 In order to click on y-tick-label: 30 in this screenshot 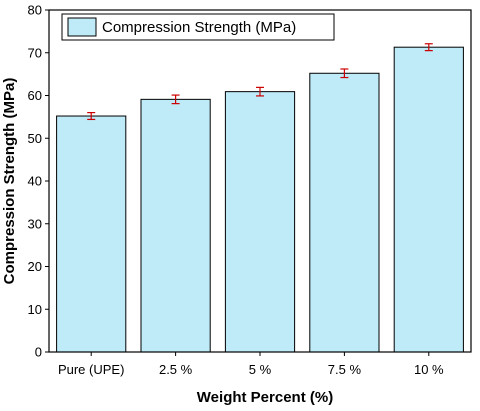, I will do `click(35, 223)`.